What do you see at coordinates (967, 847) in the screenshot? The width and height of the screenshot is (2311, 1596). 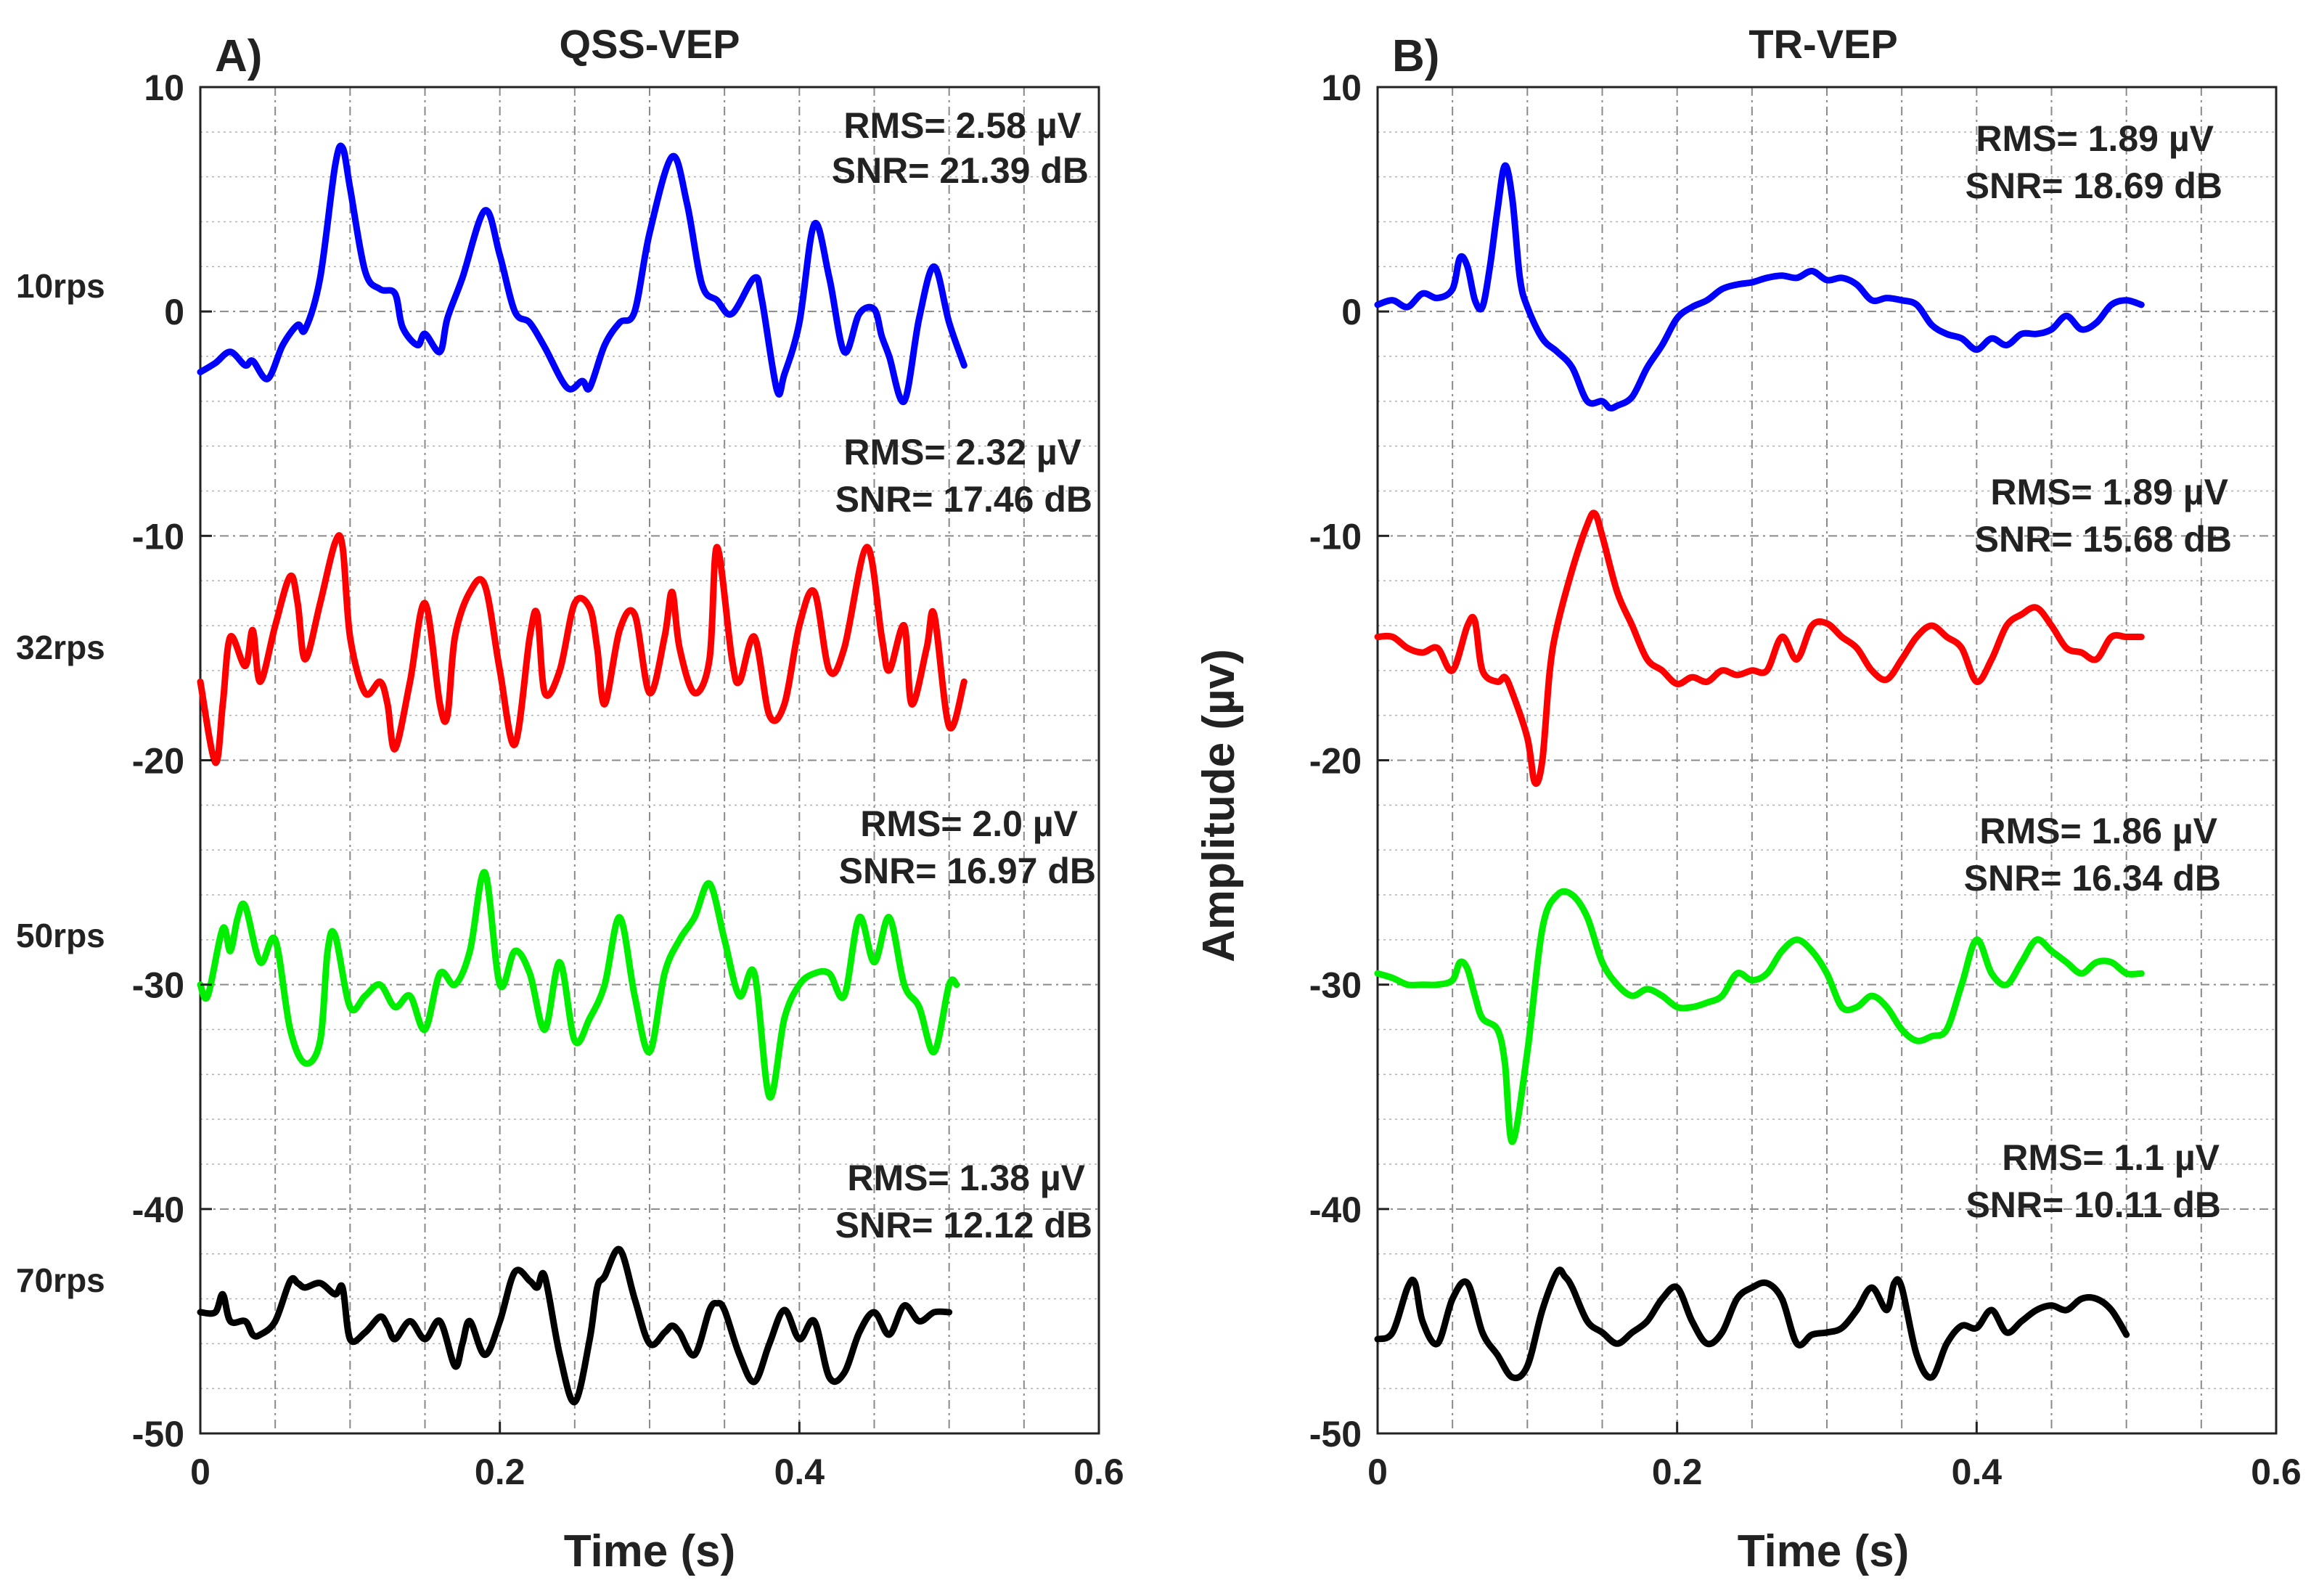 I see `panel-a-annotation-50rps: RMS= 2.0 µV SNR= 16.97 dB` at bounding box center [967, 847].